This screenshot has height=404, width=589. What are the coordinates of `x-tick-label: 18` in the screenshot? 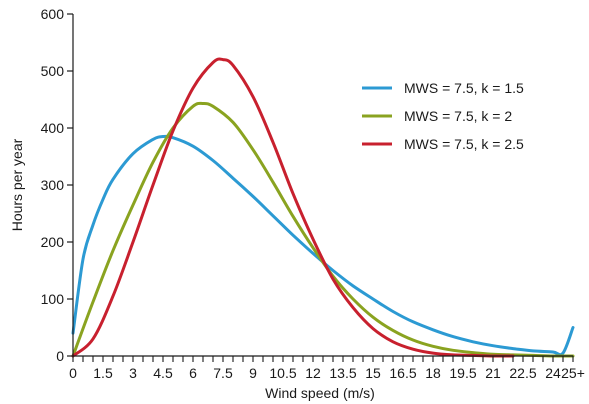 It's located at (433, 373).